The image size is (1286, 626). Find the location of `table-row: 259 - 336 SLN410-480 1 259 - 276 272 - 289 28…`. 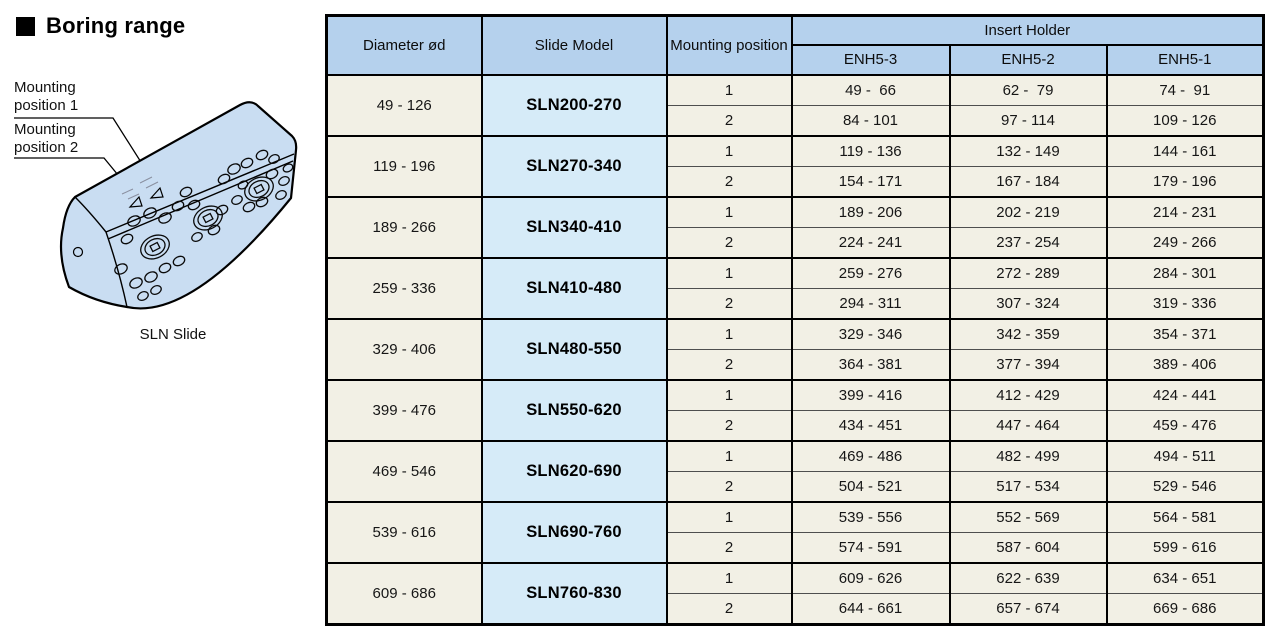

table-row: 259 - 336 SLN410-480 1 259 - 276 272 - 289 28… is located at coordinates (795, 288).